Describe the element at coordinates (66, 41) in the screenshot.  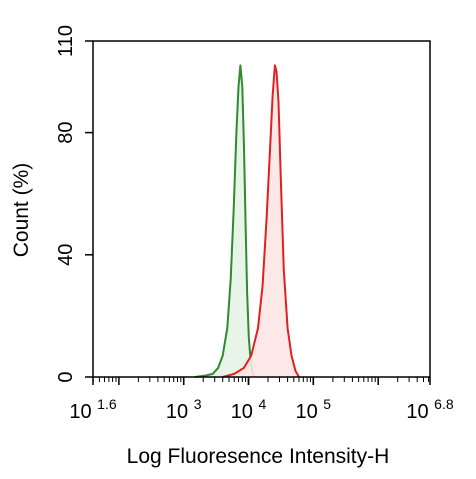
I see `y-tick-label: 110` at that location.